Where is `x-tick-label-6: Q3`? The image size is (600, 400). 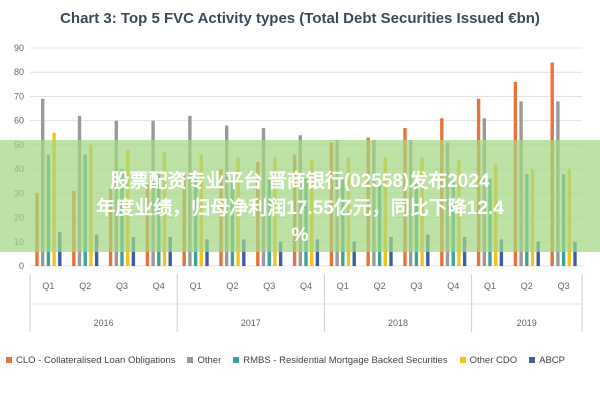 x-tick-label-6: Q3 is located at coordinates (269, 286).